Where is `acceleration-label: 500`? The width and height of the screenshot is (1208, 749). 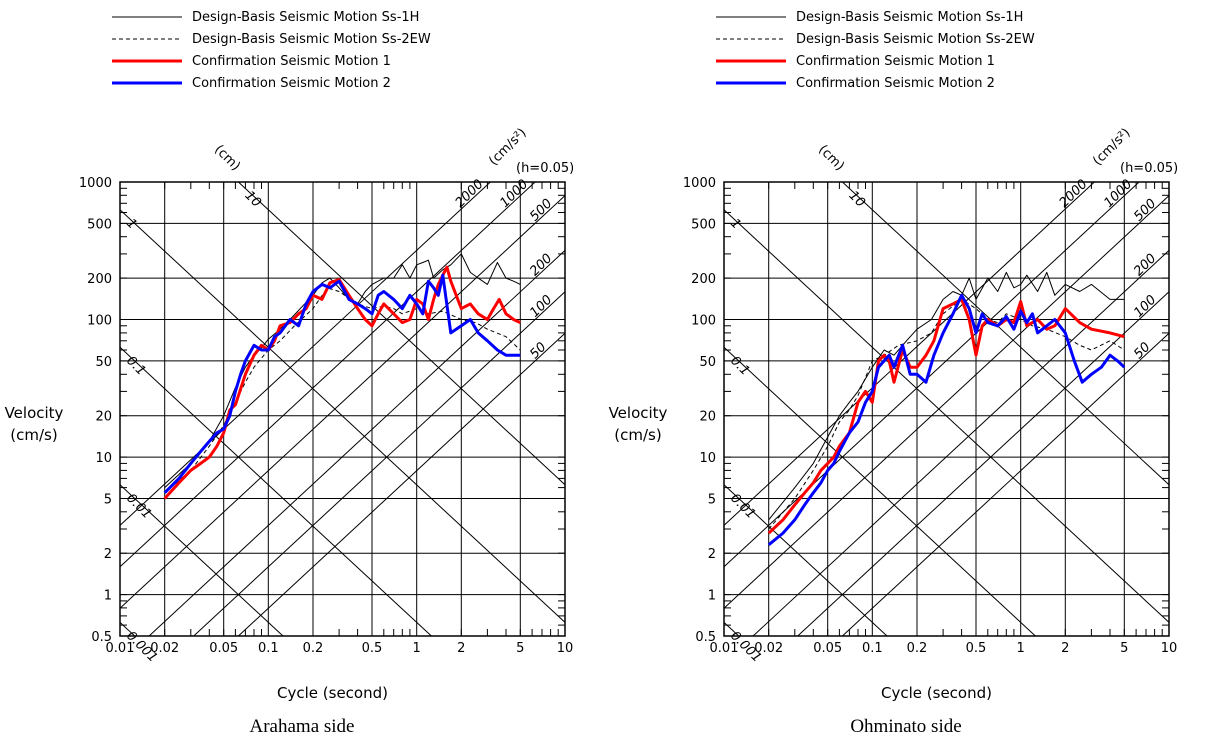
acceleration-label: 500 is located at coordinates (541, 210).